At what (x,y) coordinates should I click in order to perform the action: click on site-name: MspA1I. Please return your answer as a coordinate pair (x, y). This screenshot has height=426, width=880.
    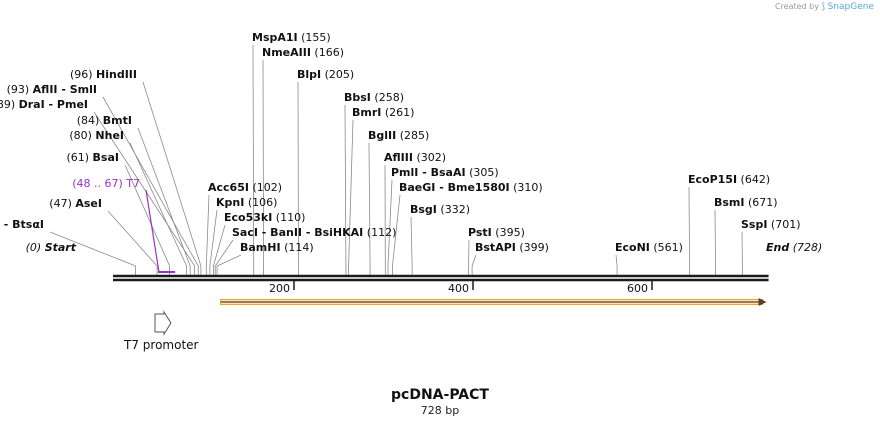
    Looking at the image, I should click on (275, 37).